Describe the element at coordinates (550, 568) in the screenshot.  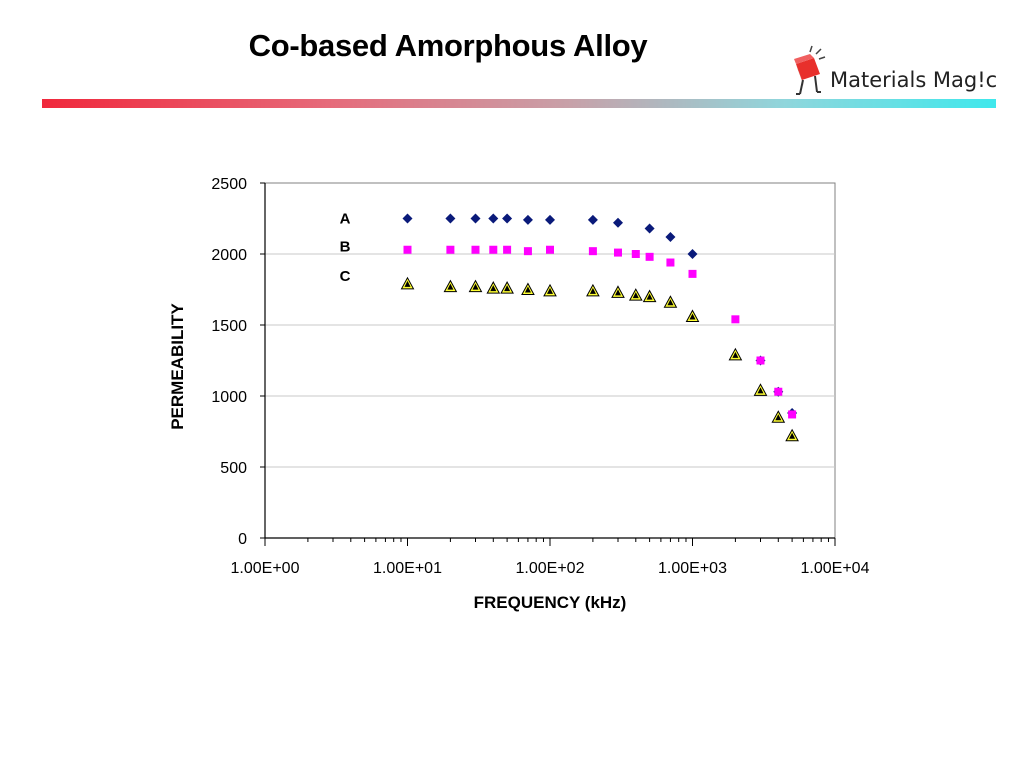
I see `x-tick-label: 1.00E+02` at that location.